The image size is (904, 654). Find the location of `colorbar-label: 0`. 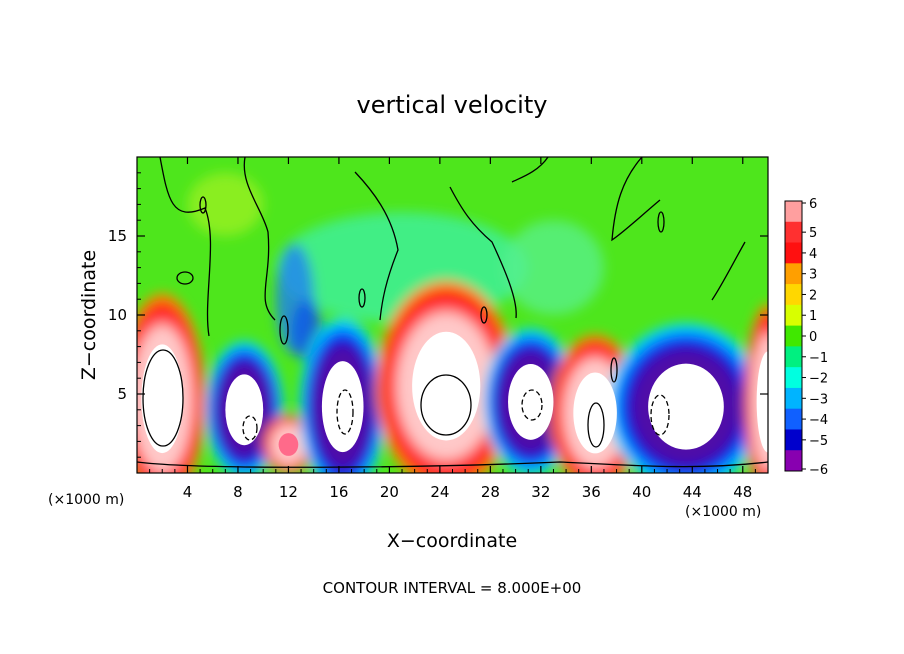

colorbar-label: 0 is located at coordinates (813, 337).